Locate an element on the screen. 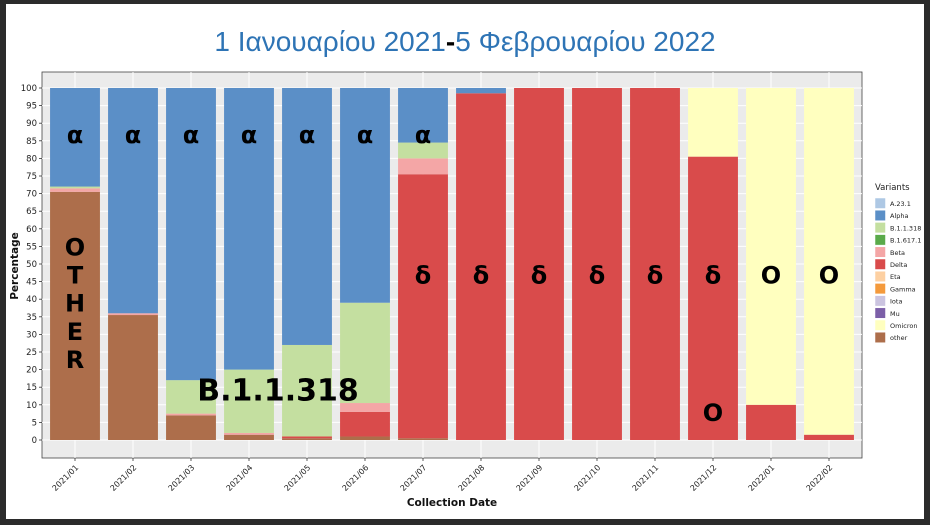 This screenshot has height=525, width=930. y-axis-title: Percentage is located at coordinates (15, 266).